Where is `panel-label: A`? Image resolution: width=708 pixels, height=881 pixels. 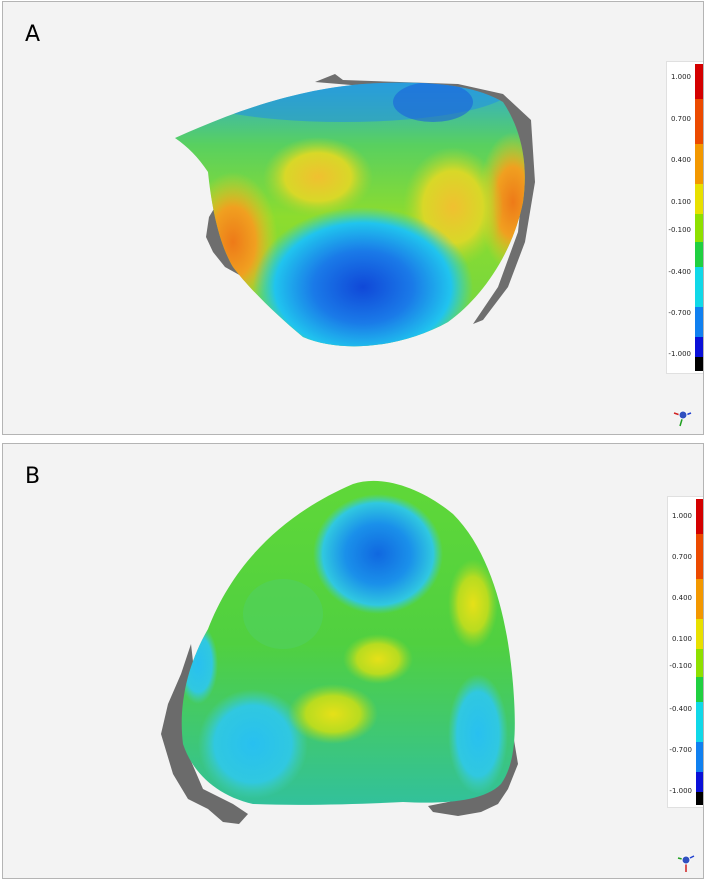 panel-label: A is located at coordinates (33, 34).